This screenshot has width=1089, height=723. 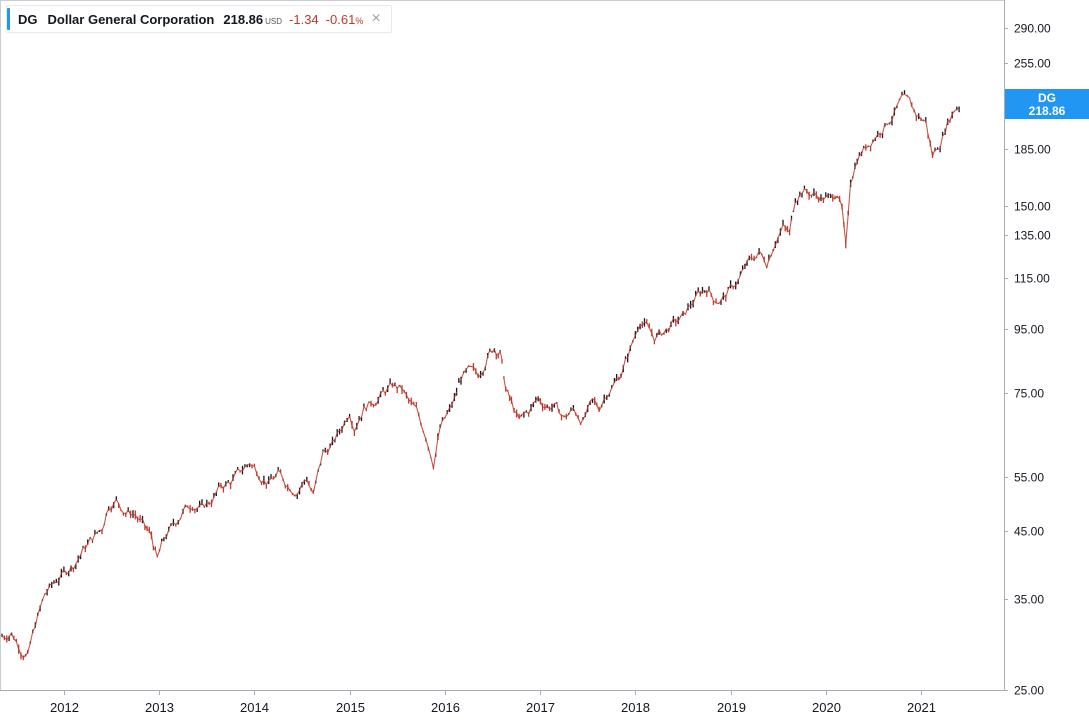 What do you see at coordinates (345, 19) in the screenshot?
I see `legend-change-percent: -0.61%` at bounding box center [345, 19].